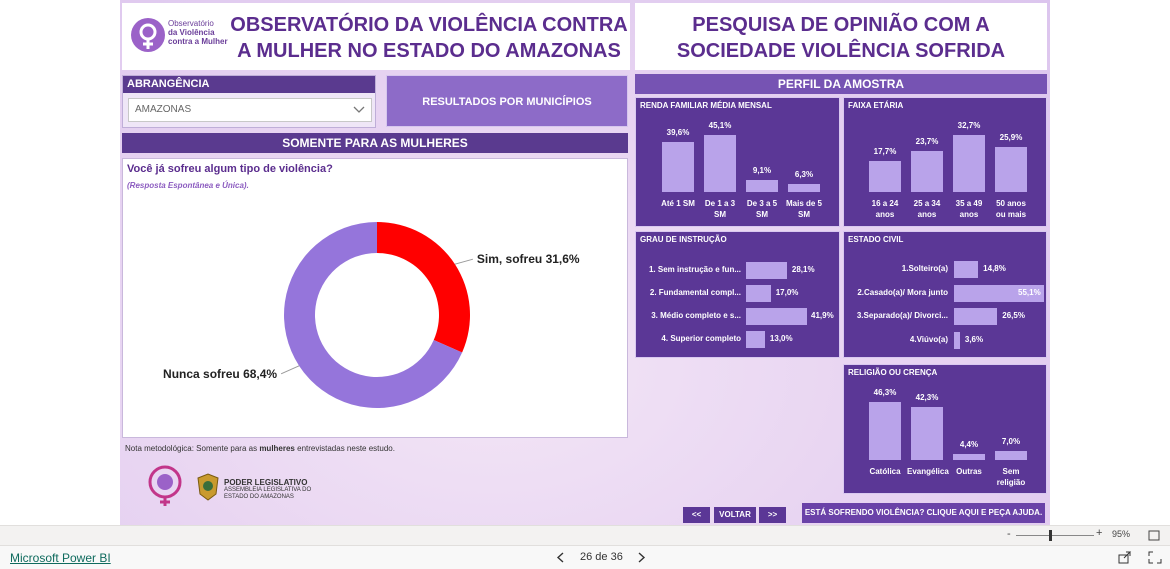  I want to click on zoom-level: 95%, so click(1121, 534).